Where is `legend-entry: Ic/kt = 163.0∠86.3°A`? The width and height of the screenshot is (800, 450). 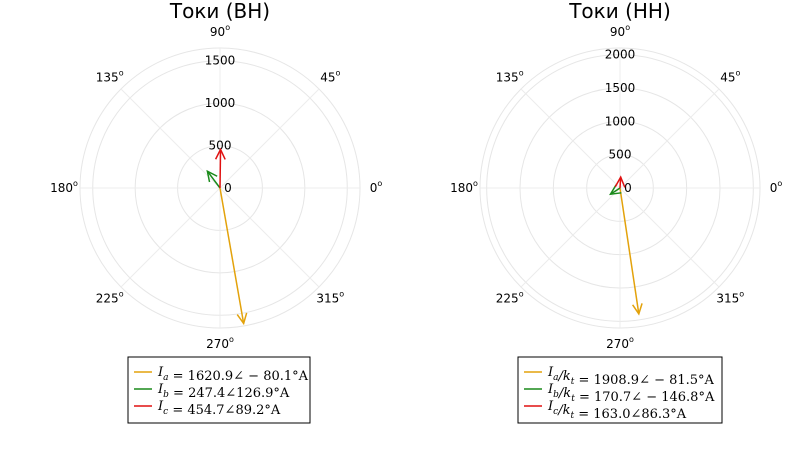 legend-entry: Ic/kt = 163.0∠86.3°A is located at coordinates (617, 410).